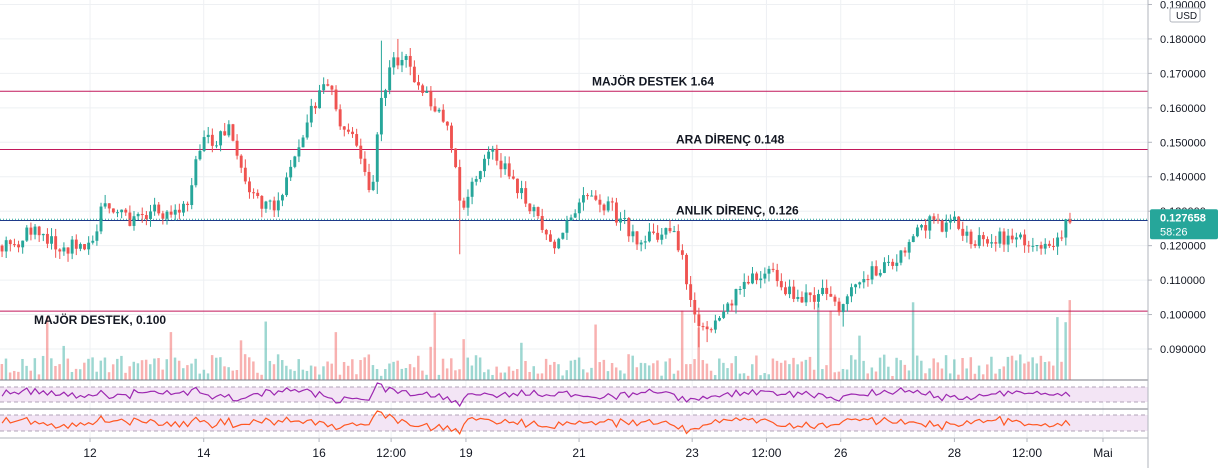 The image size is (1220, 473). I want to click on current-price-label: 0.127658, so click(1183, 218).